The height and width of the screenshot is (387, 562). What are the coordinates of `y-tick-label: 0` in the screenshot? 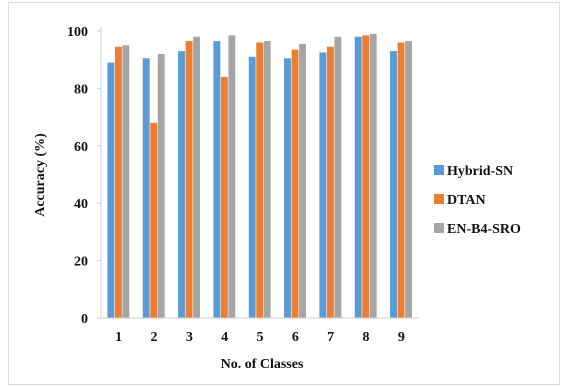 It's located at (84, 319).